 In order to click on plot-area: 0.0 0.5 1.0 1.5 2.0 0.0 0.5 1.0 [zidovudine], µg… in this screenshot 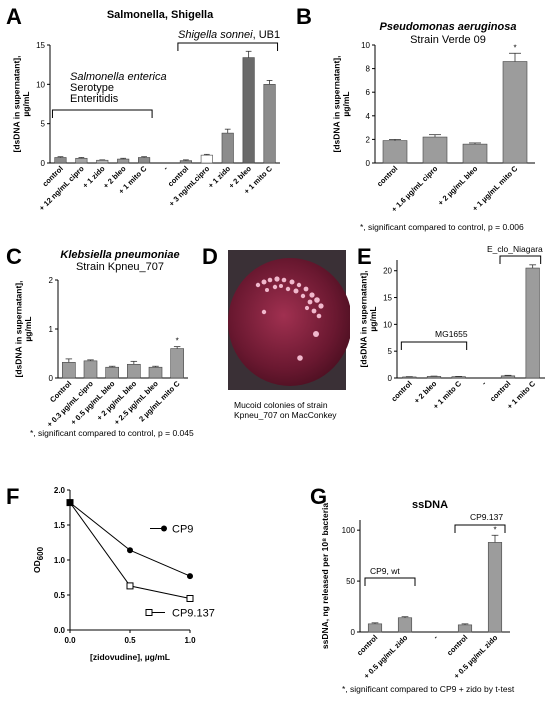, I will do `click(123, 574)`.